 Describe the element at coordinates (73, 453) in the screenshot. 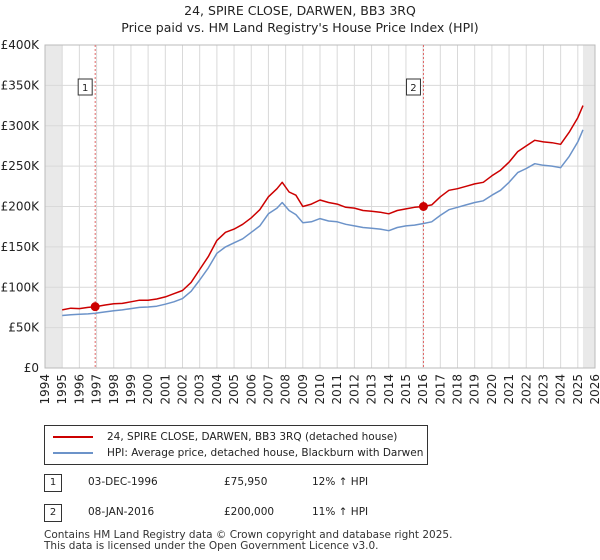

I see `legend-swatch-hpi` at that location.